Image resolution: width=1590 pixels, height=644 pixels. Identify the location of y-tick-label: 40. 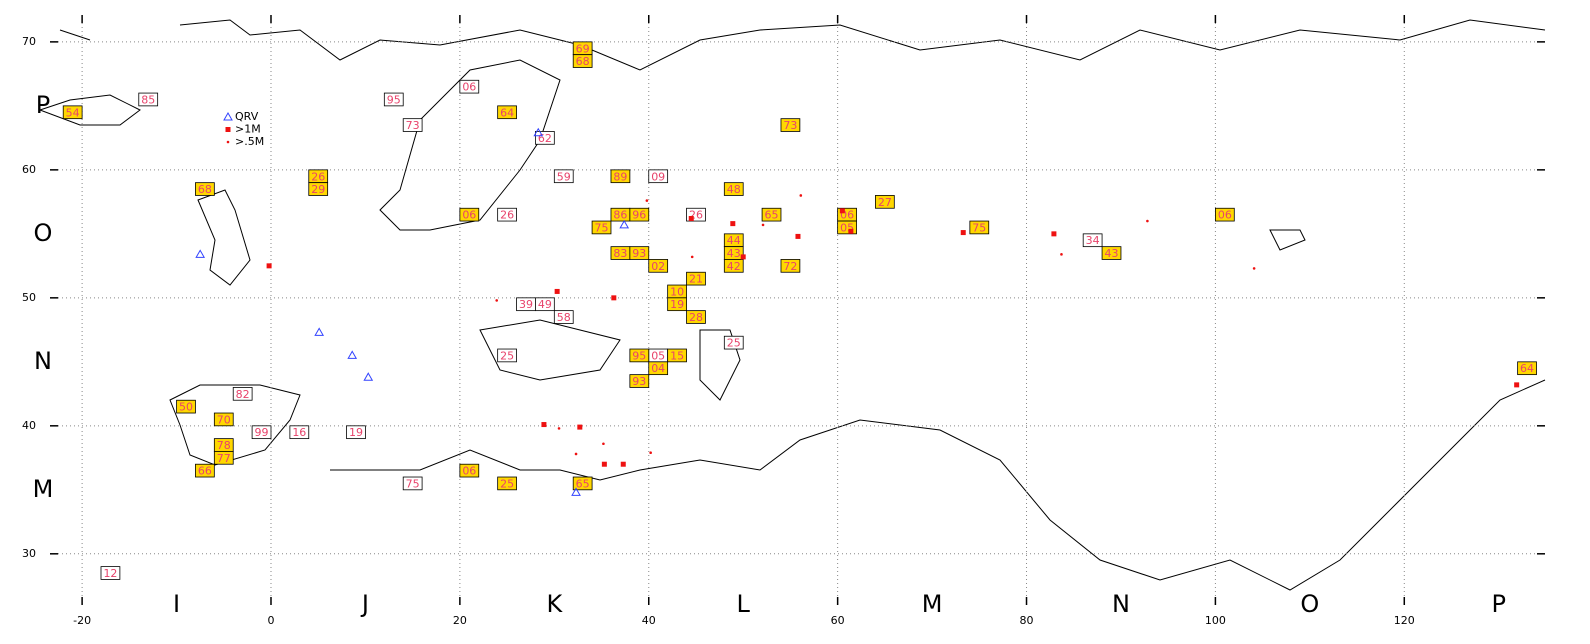
(29, 425).